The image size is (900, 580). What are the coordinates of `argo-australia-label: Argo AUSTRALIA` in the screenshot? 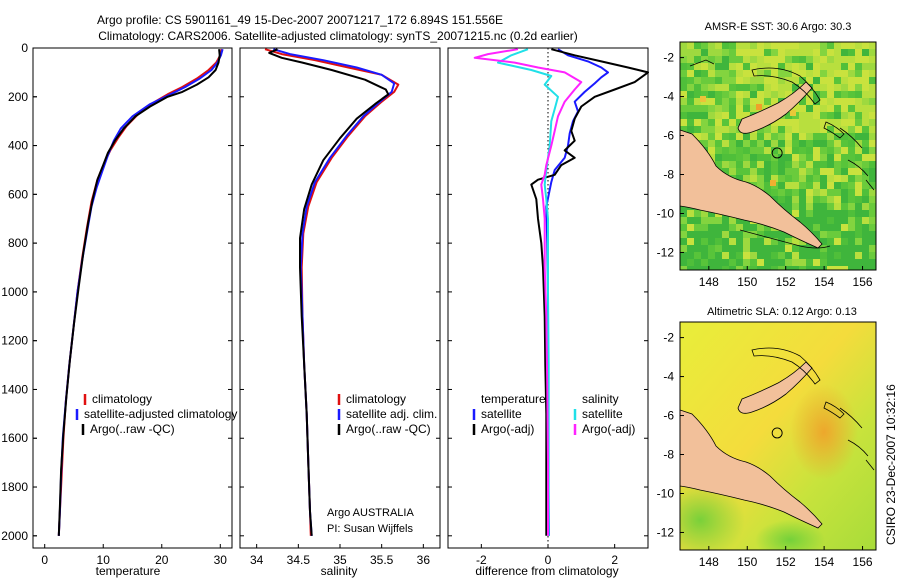 It's located at (370, 513).